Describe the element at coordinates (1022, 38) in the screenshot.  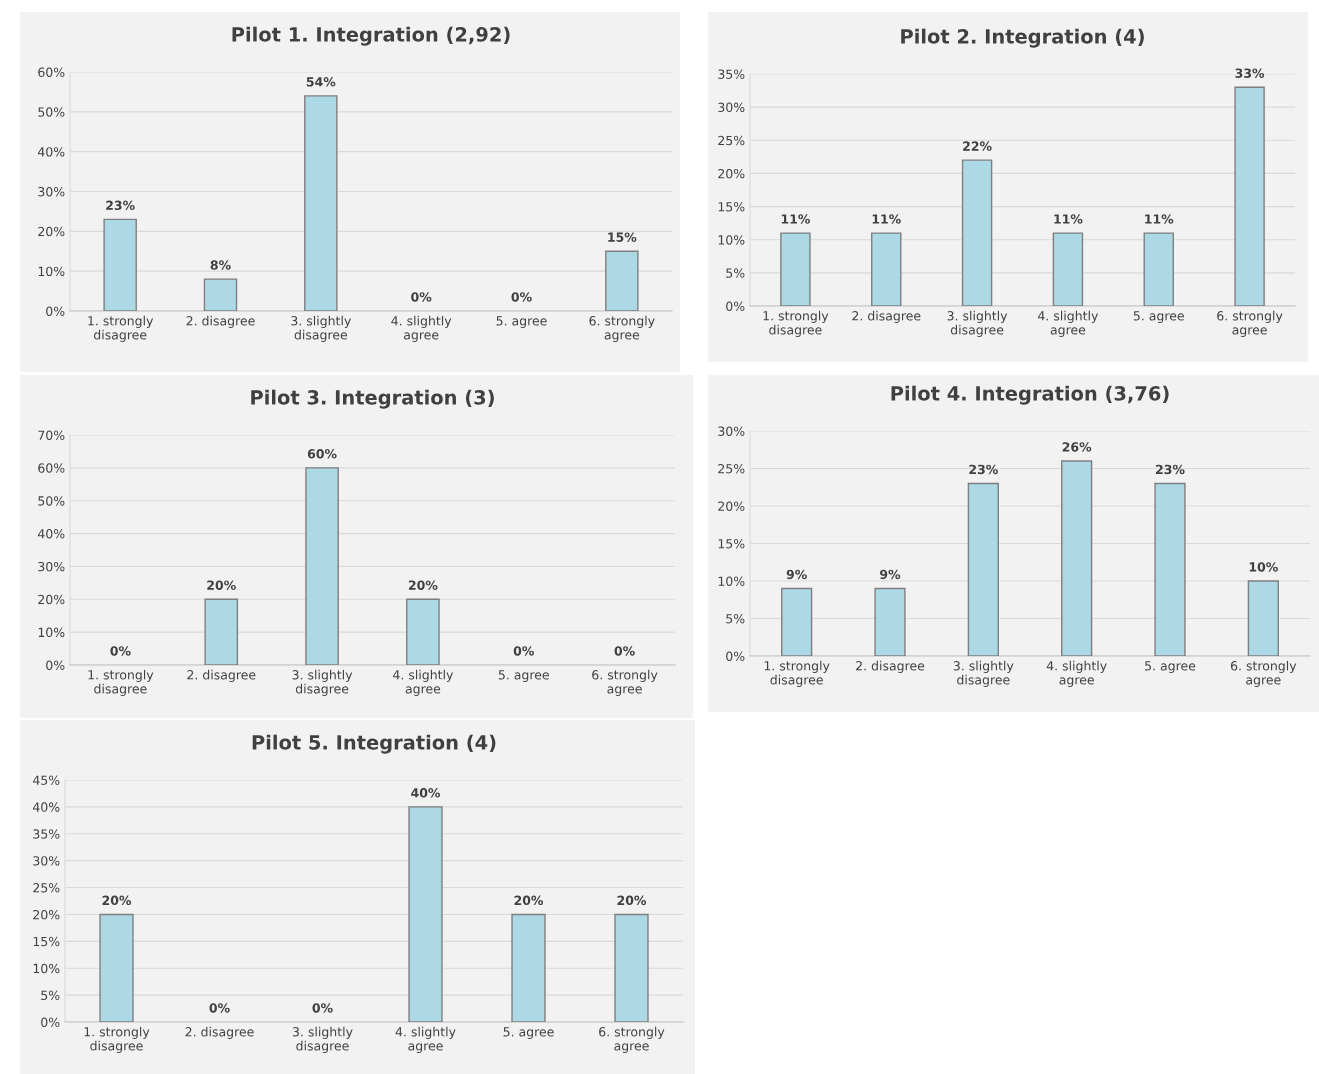
I see `chart-title: Pilot 2. Integration (4)` at that location.